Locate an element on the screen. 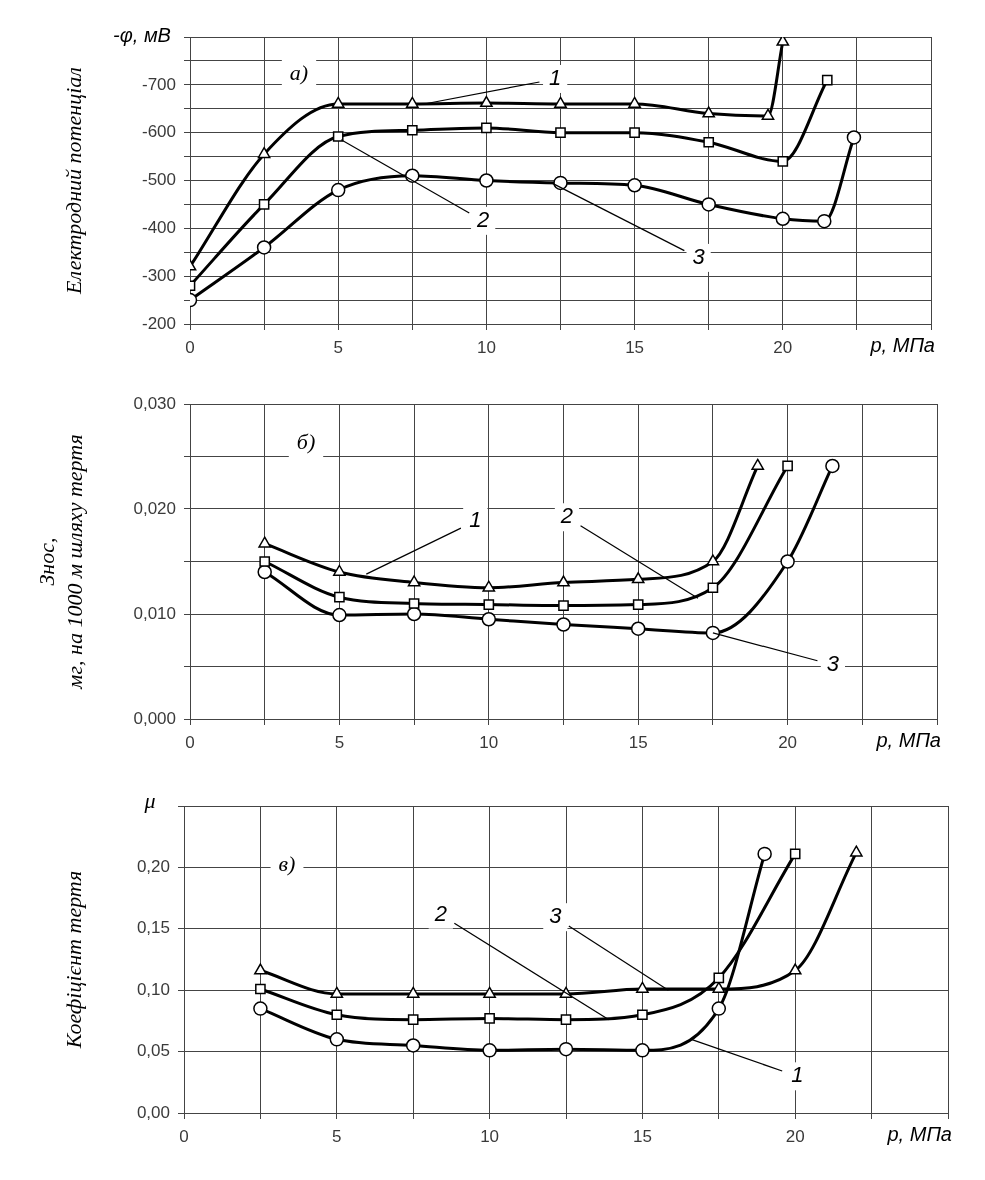 This screenshot has width=985, height=1180. text: μ is located at coordinates (149, 800).